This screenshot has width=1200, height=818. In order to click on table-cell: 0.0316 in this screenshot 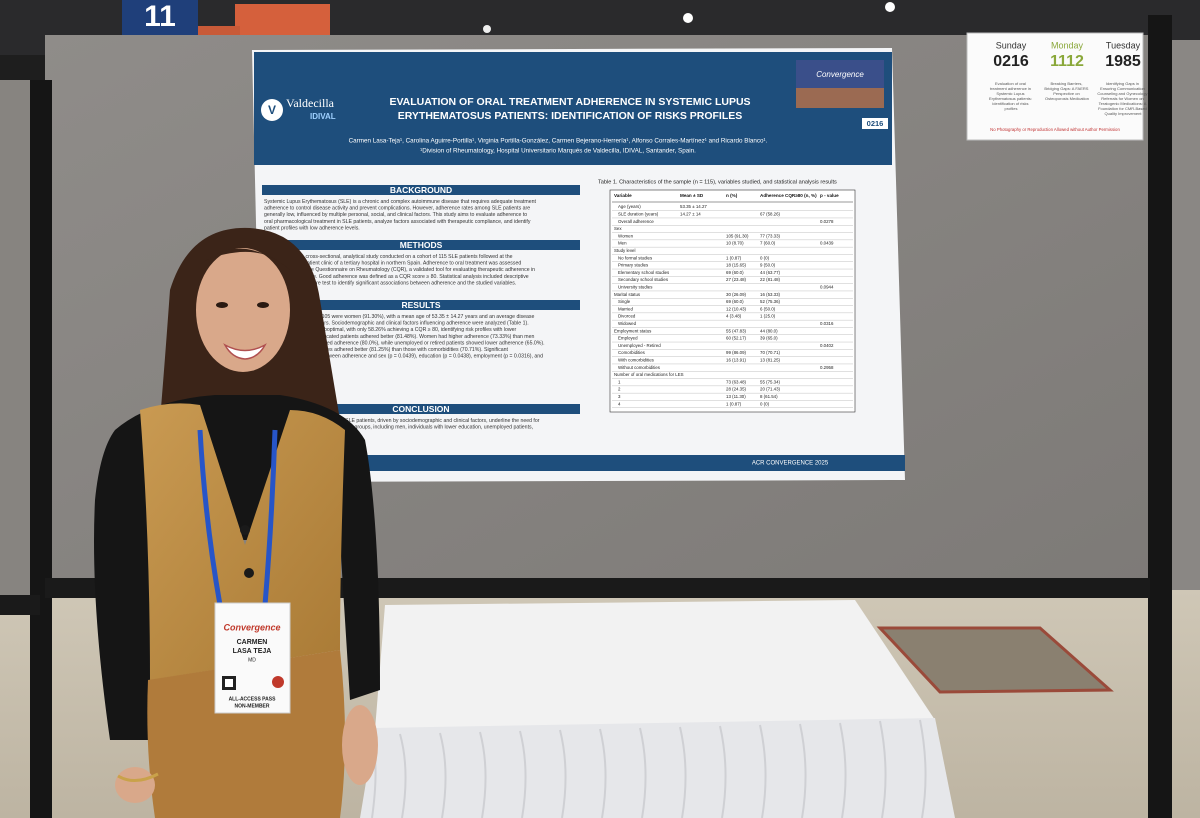, I will do `click(827, 323)`.